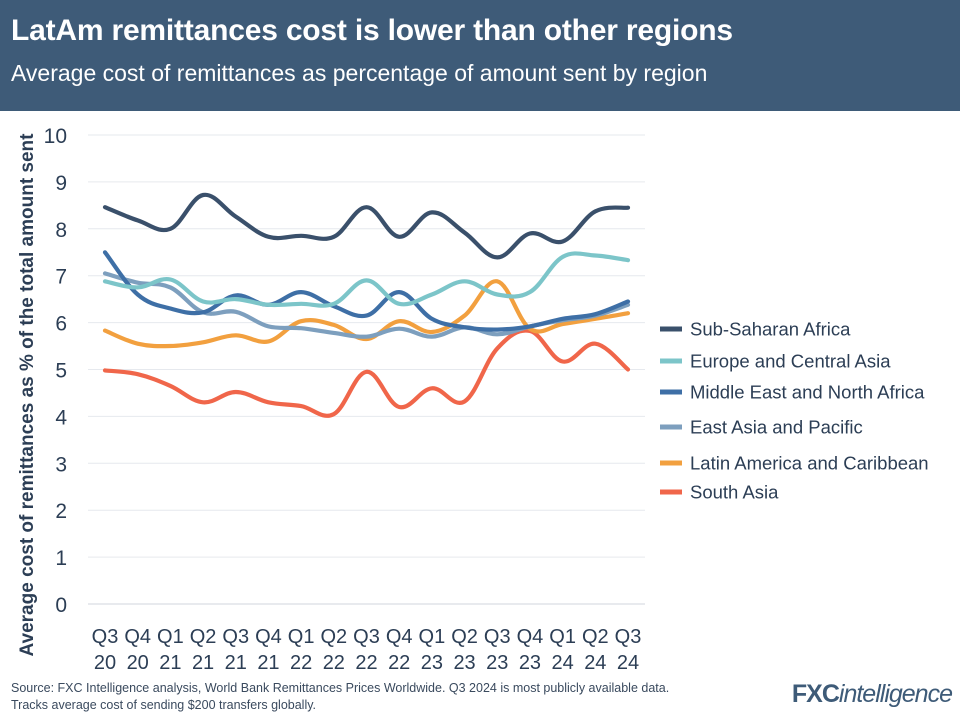 Image resolution: width=960 pixels, height=720 pixels. I want to click on y-tick-label: 8, so click(61, 230).